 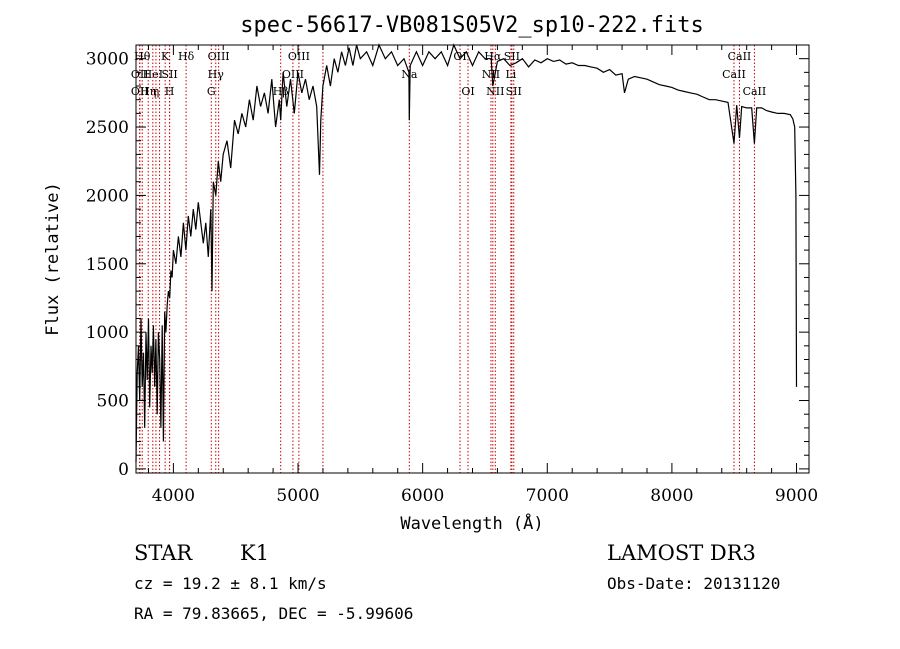 I want to click on line-label-29: CaII, so click(x=755, y=91).